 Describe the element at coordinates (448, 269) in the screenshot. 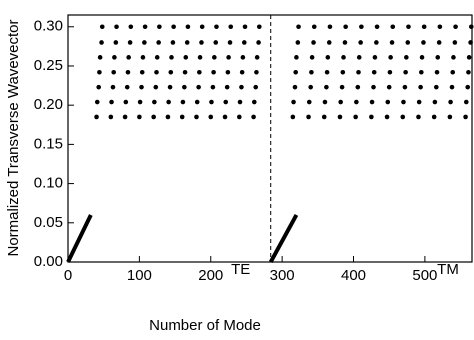

I see `annotation: TM` at that location.